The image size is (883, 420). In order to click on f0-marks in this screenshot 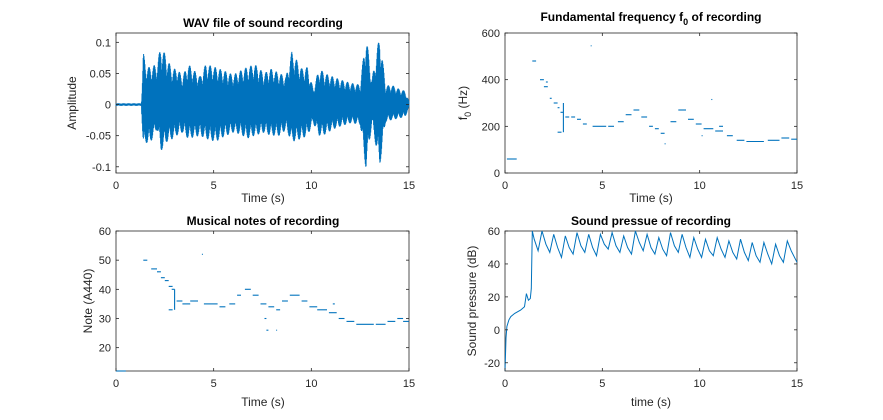, I will do `click(651, 102)`.